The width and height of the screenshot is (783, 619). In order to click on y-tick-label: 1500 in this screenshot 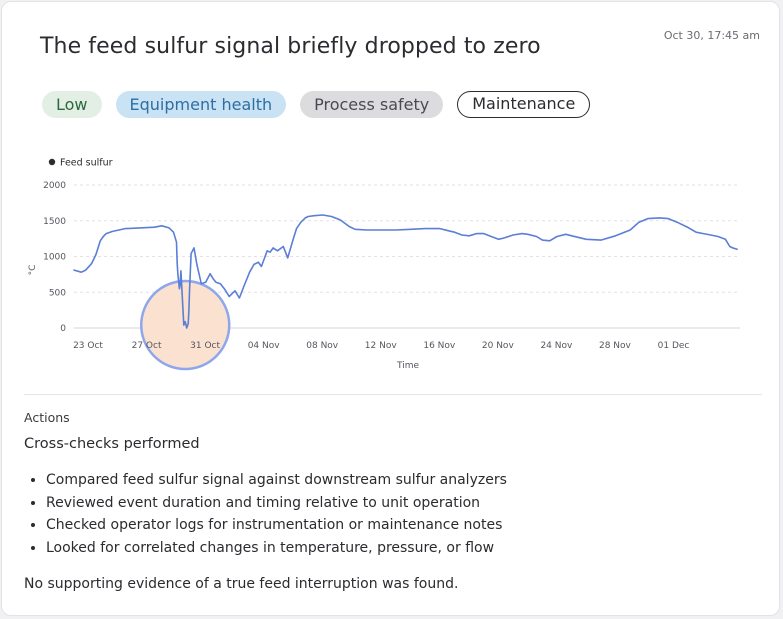, I will do `click(54, 222)`.